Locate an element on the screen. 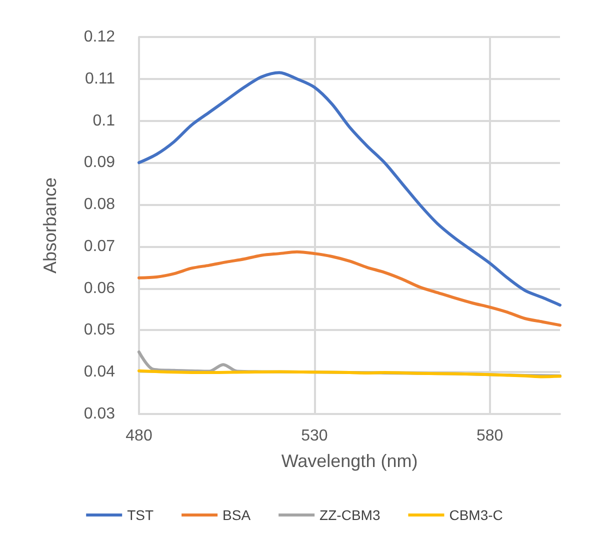 The width and height of the screenshot is (589, 535). line-series is located at coordinates (350, 288).